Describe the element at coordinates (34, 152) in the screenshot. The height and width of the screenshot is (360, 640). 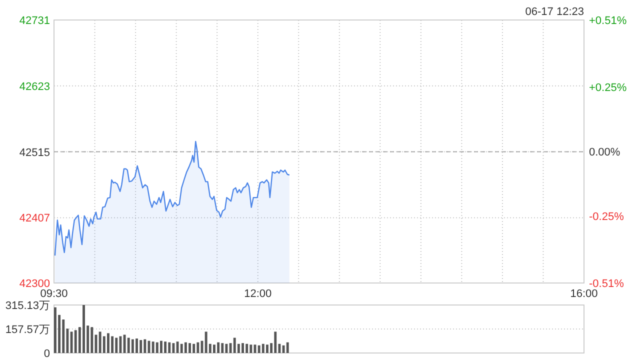
I see `y-tick-label: 42515` at that location.